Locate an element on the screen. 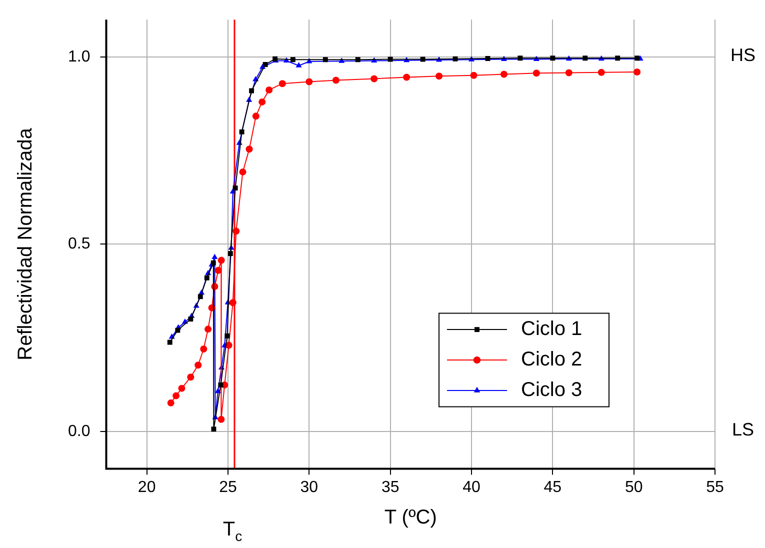 The image size is (765, 548). x-tick-label: 30 is located at coordinates (309, 487).